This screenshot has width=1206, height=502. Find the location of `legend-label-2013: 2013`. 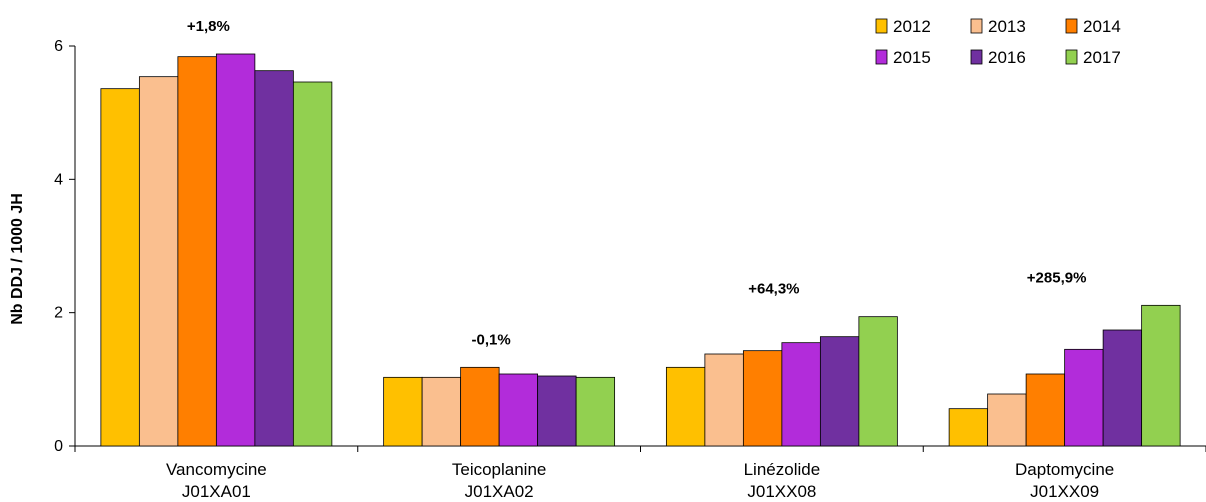

legend-label-2013: 2013 is located at coordinates (1007, 26).